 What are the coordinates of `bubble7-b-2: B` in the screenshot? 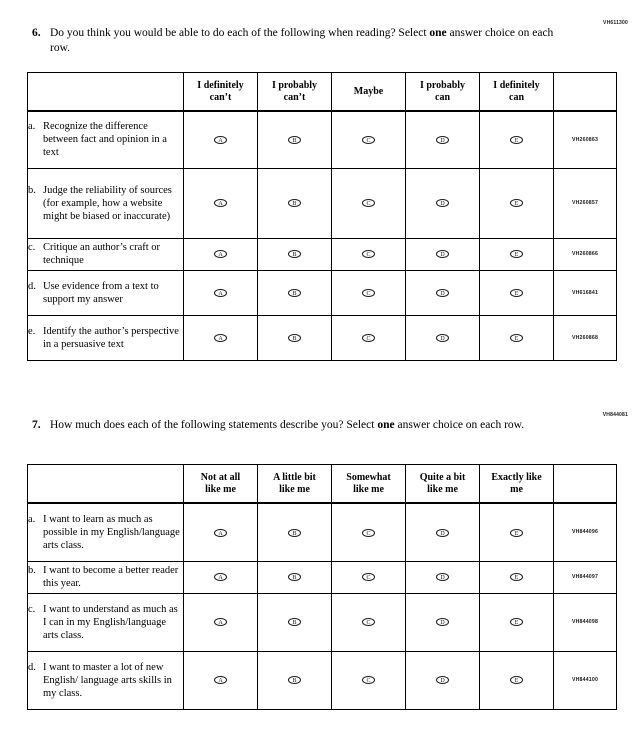 It's located at (294, 577).